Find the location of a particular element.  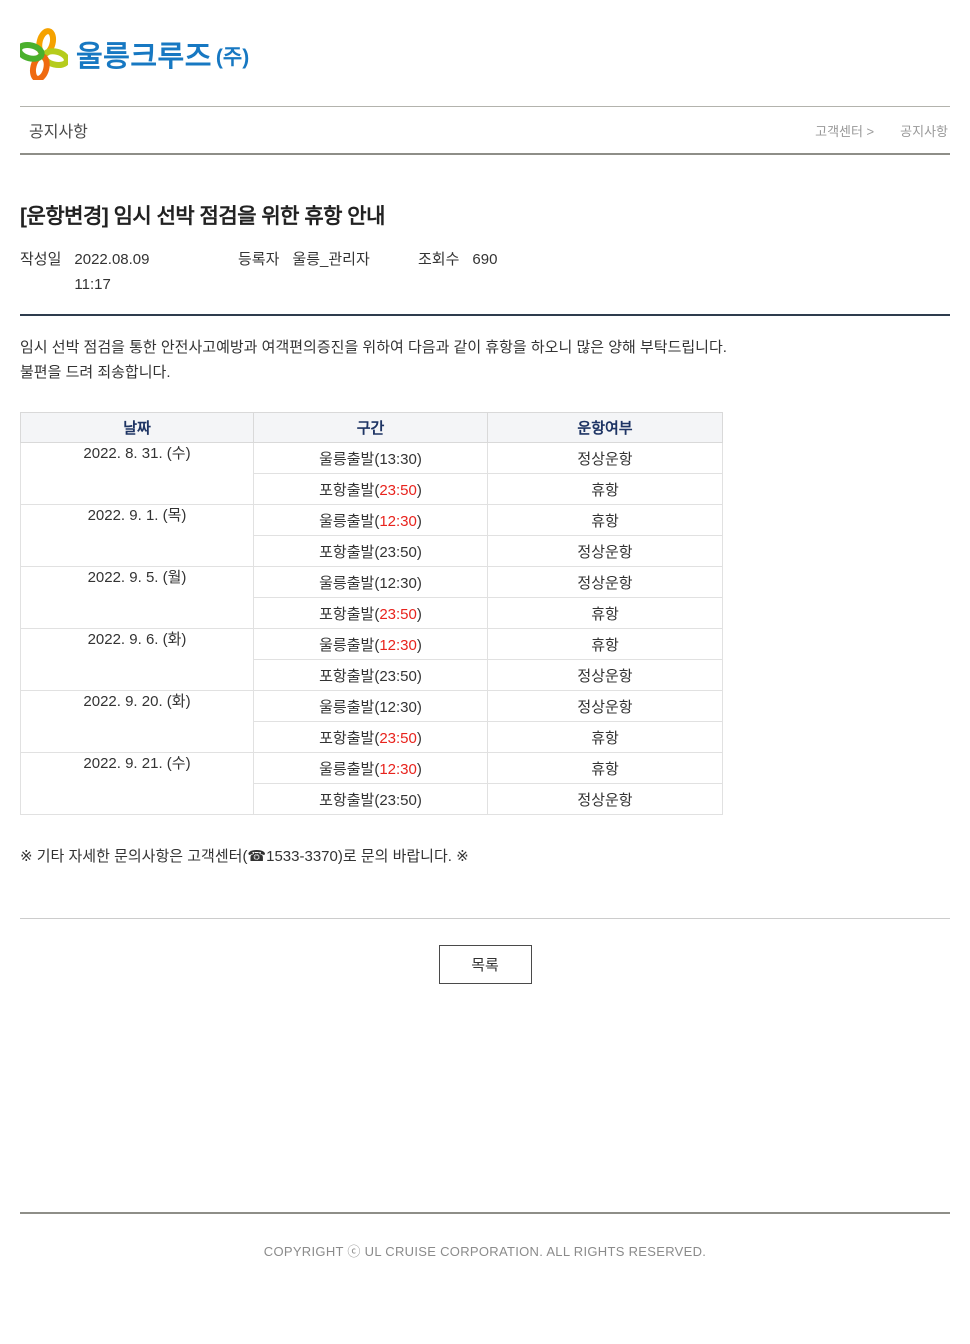

date-cell: 2022. 9. 5. (월) is located at coordinates (137, 597).